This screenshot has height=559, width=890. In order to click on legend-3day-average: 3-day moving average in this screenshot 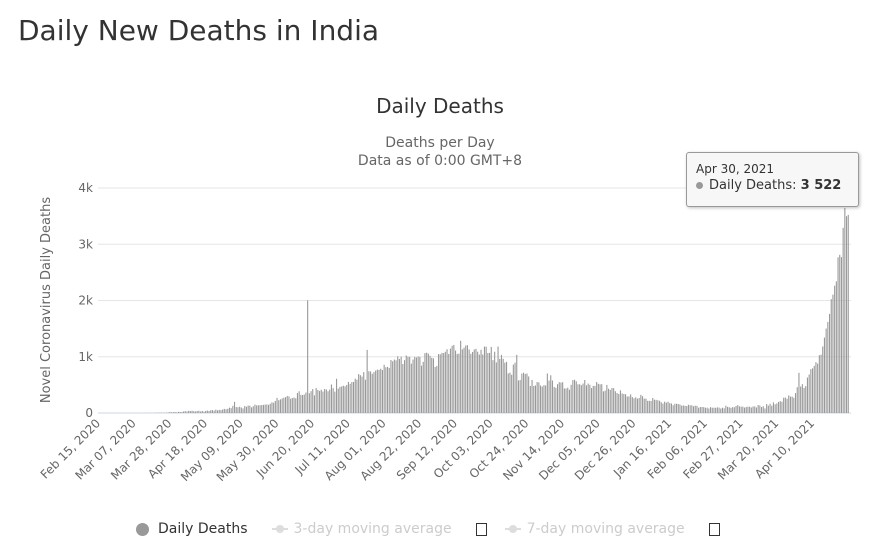, I will do `click(361, 529)`.